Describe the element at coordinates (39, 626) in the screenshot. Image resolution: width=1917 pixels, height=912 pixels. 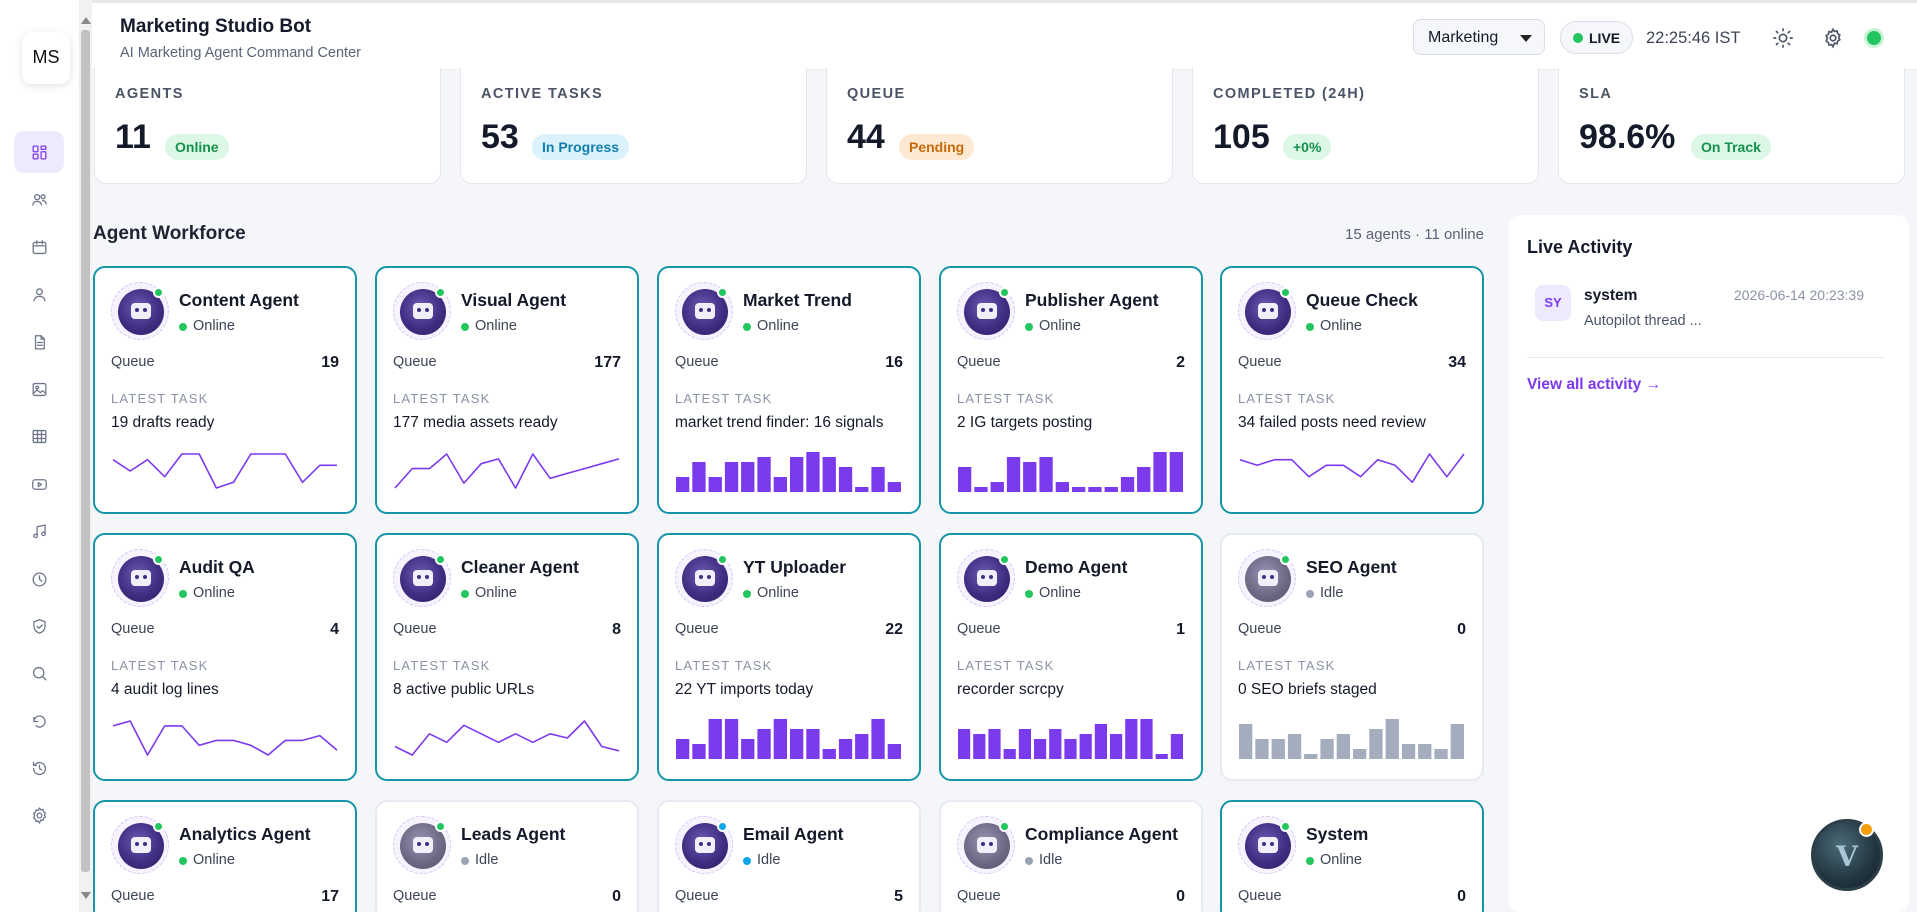
I see `sidebar-item-shield` at that location.